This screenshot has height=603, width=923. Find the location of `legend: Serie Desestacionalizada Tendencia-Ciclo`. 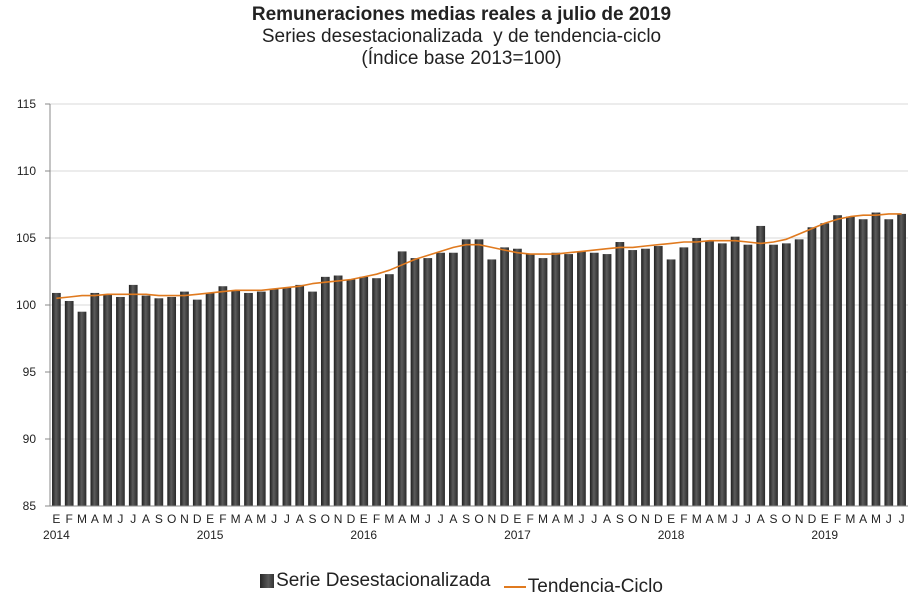

legend: Serie Desestacionalizada Tendencia-Ciclo is located at coordinates (461, 584).